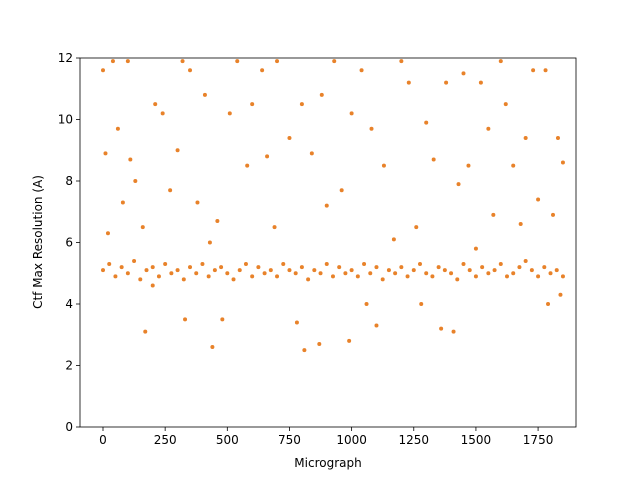  Describe the element at coordinates (289, 440) in the screenshot. I see `x-tick-label: 750` at that location.